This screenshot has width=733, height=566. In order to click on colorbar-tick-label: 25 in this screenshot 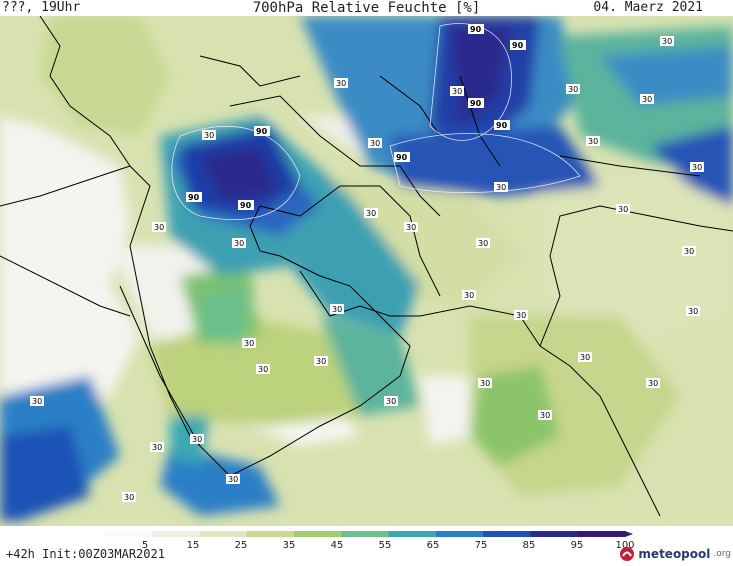, I will do `click(241, 544)`.